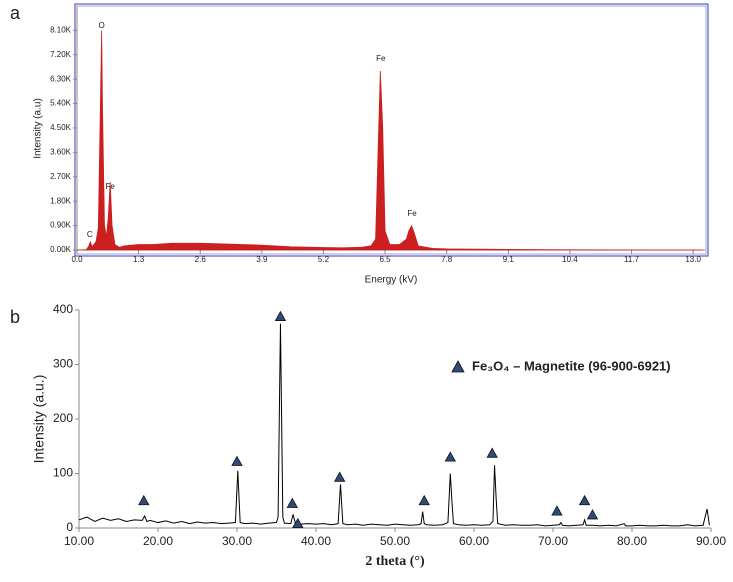 The image size is (733, 582). I want to click on y-tick-label: 100, so click(63, 473).